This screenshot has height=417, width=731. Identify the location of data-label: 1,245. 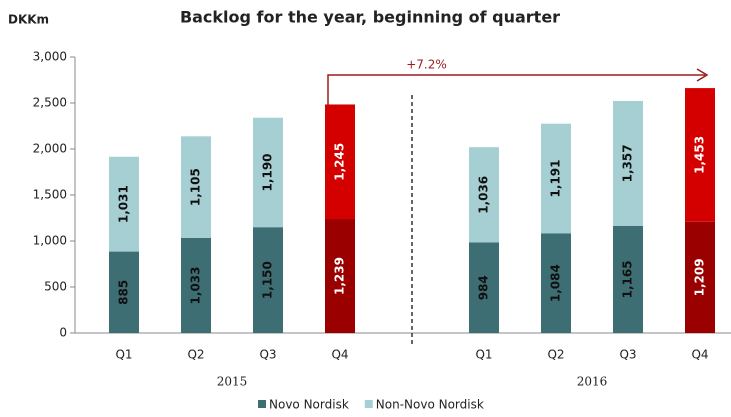
(340, 162).